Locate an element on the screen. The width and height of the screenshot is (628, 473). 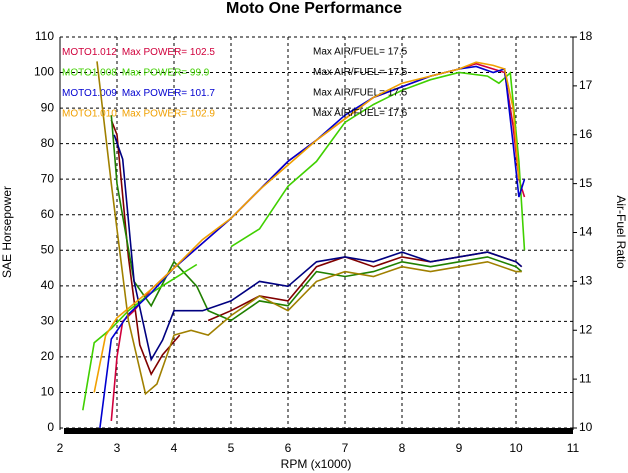
x-tick-label: 4 is located at coordinates (174, 448).